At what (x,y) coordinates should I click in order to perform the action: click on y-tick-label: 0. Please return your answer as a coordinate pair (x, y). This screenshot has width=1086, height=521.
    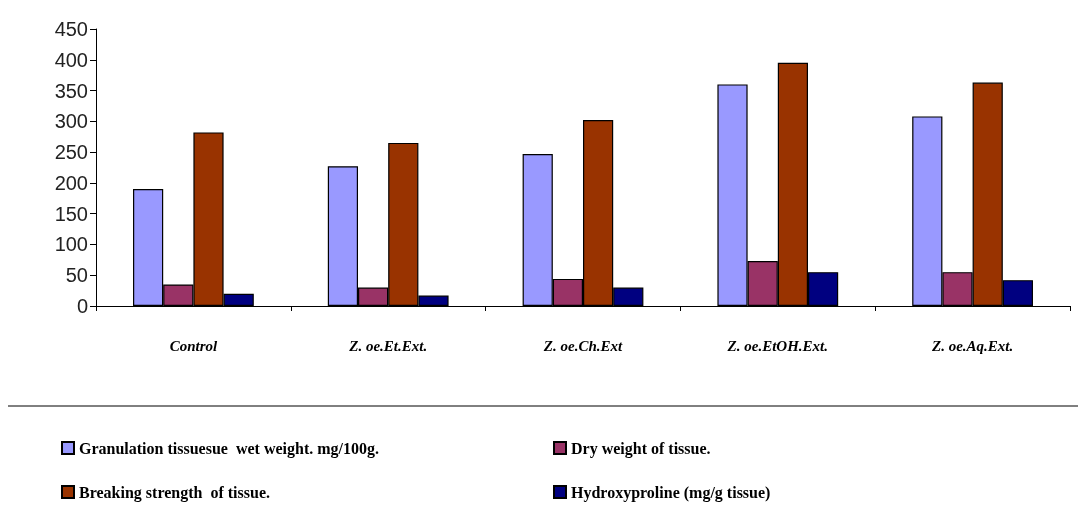
    Looking at the image, I should click on (82, 306).